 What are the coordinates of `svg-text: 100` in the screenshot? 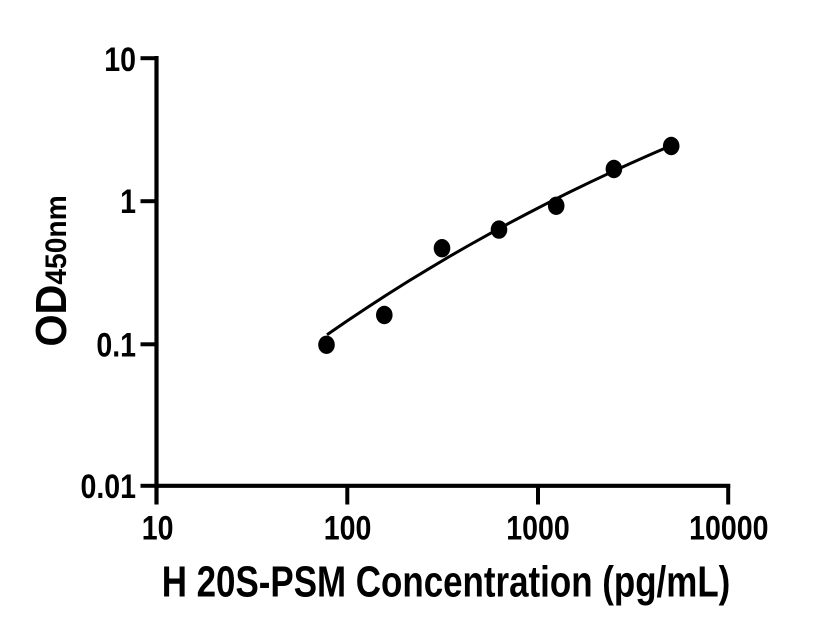 It's located at (348, 528).